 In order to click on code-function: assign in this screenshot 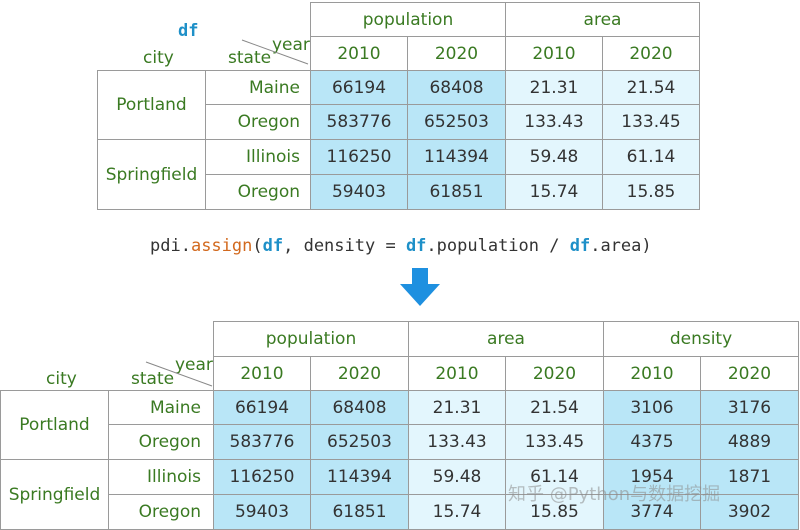, I will do `click(221, 246)`.